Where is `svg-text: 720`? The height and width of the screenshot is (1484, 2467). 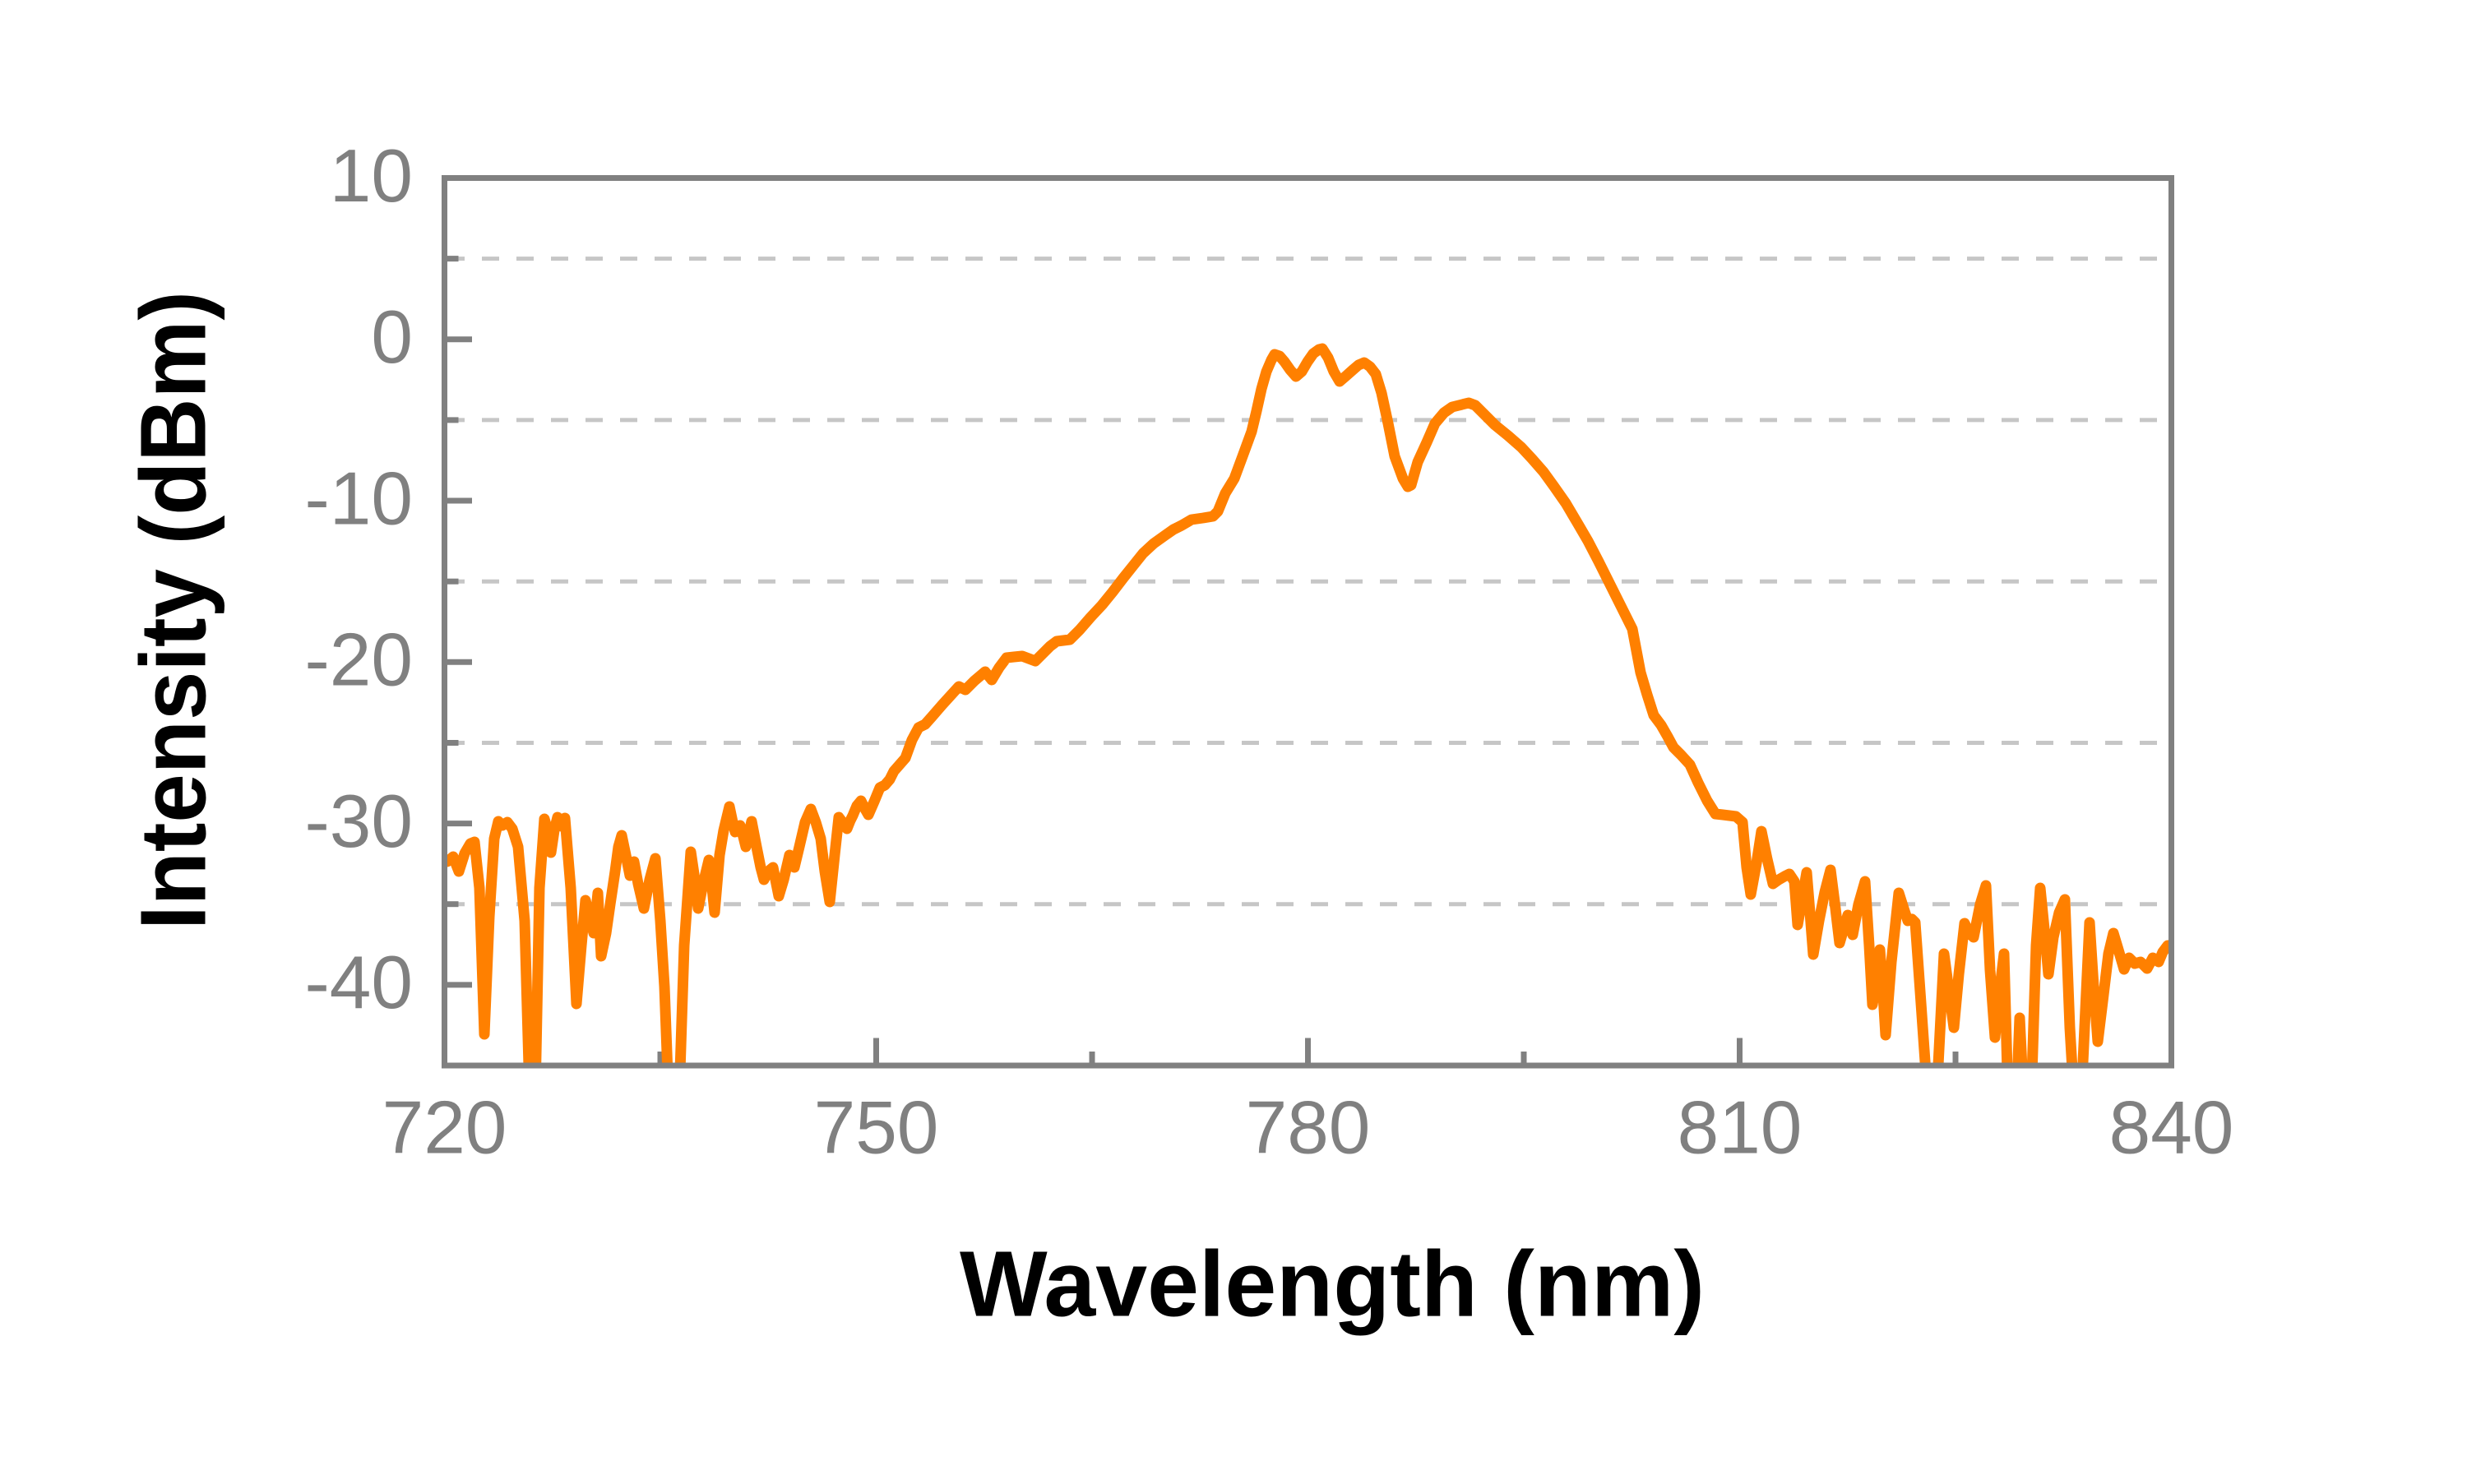
svg-text: 720 is located at coordinates (445, 1129).